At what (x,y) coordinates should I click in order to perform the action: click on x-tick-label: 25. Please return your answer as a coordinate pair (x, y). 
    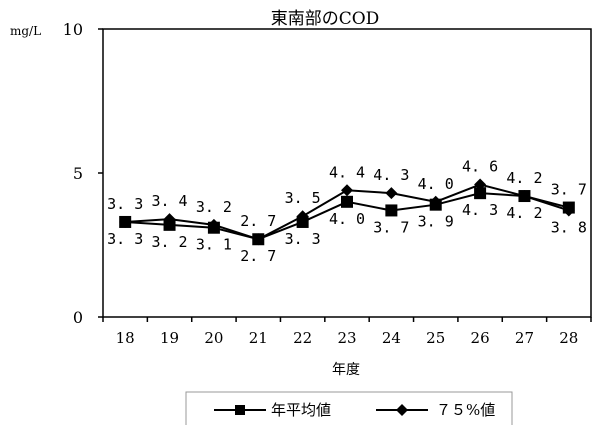
    Looking at the image, I should click on (435, 338).